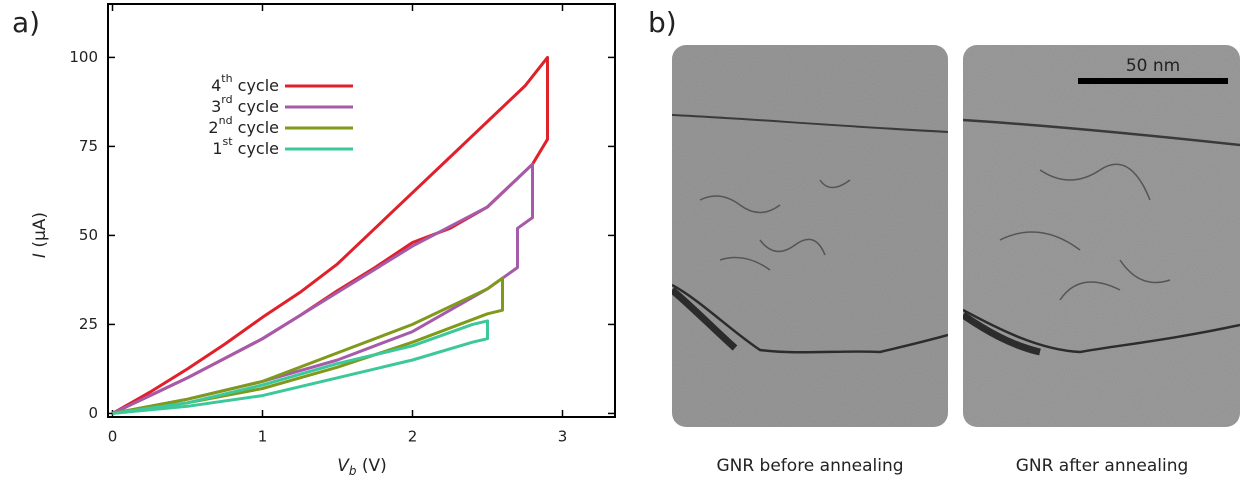 This screenshot has height=480, width=1243. Describe the element at coordinates (88, 146) in the screenshot. I see `y-tick-label: 75` at that location.